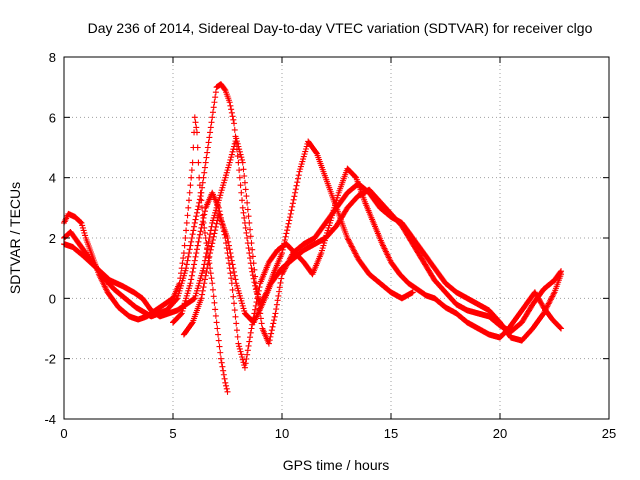 Image resolution: width=640 pixels, height=480 pixels. I want to click on y-tick-label: -2, so click(50, 359).